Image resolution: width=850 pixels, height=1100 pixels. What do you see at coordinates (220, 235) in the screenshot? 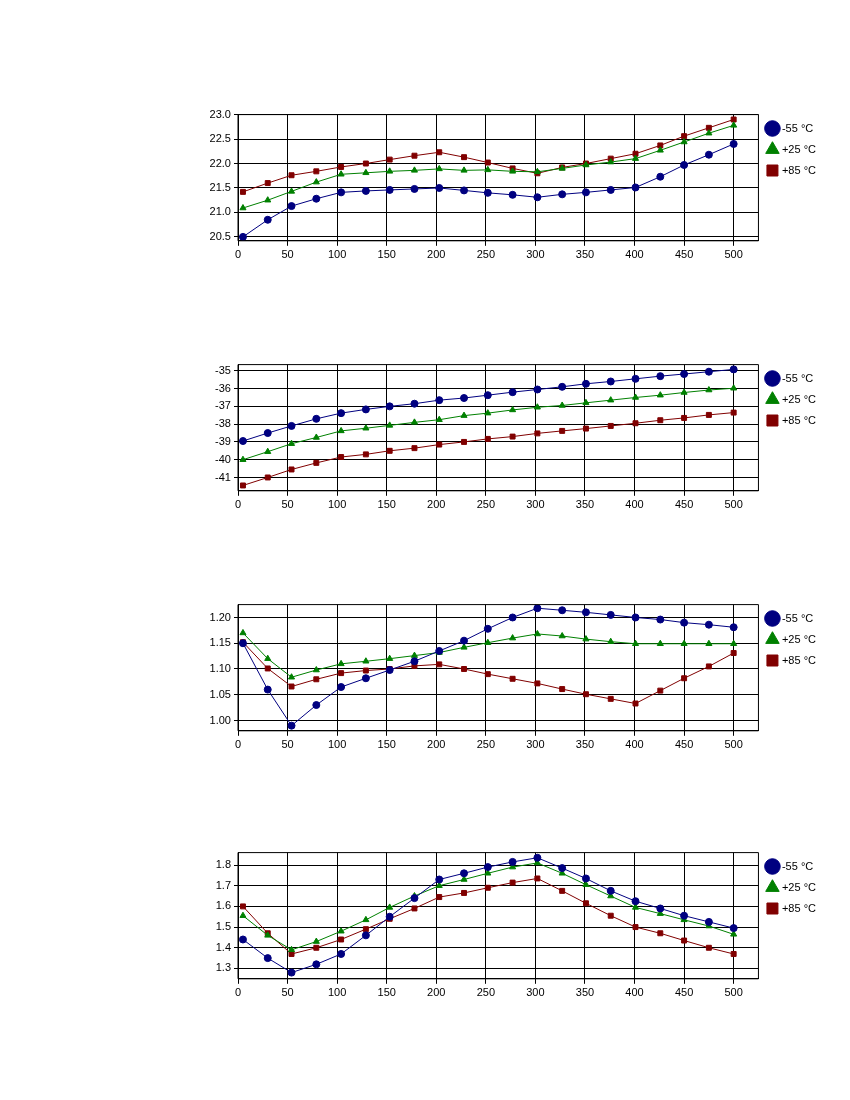
I see `y-tick-label: 20.5` at bounding box center [220, 235].